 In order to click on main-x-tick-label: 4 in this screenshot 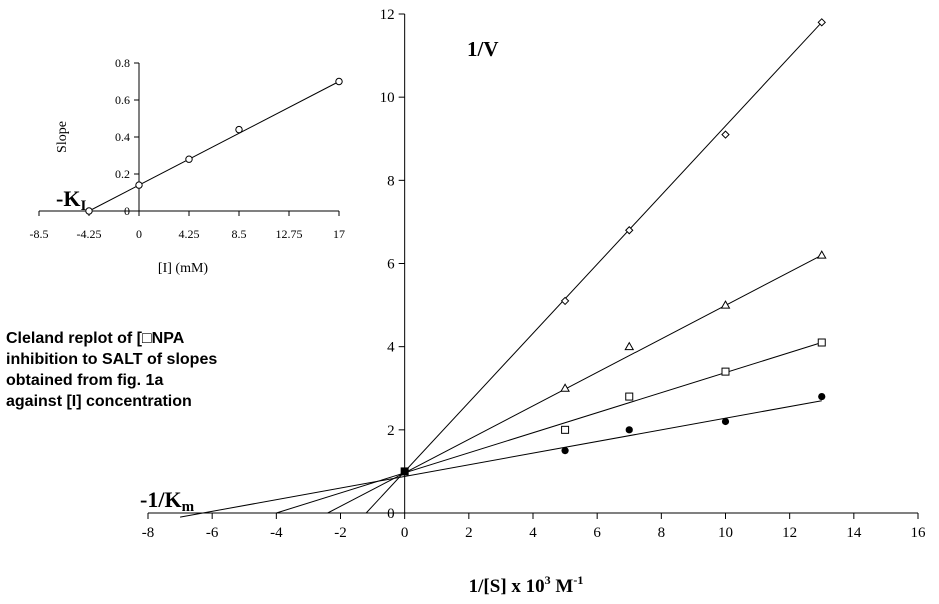, I will do `click(533, 533)`.